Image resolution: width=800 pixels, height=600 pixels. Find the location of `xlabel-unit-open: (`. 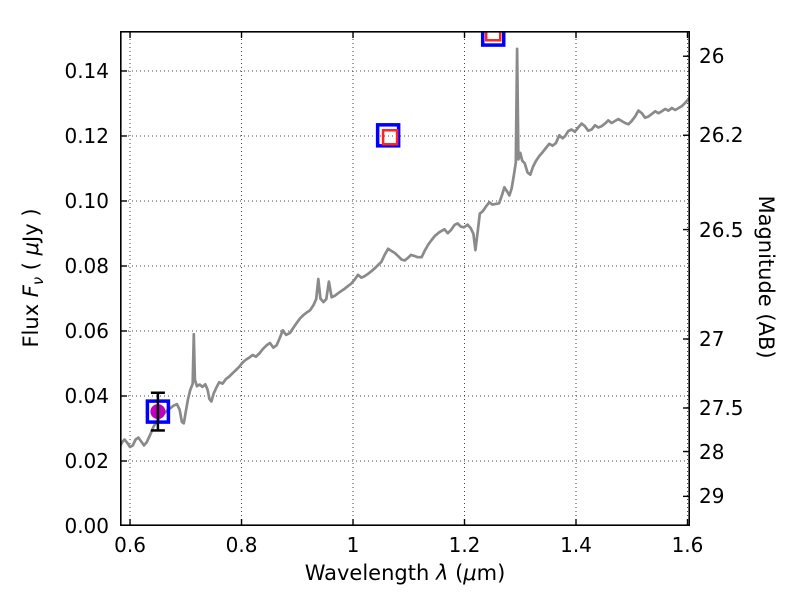

xlabel-unit-open: ( is located at coordinates (456, 573).